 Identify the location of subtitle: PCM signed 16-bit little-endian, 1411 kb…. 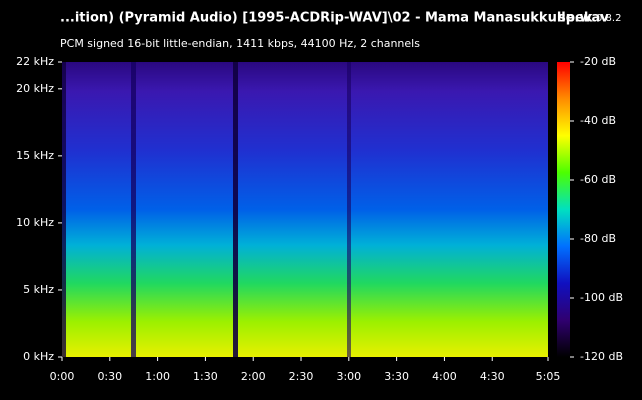
(240, 43).